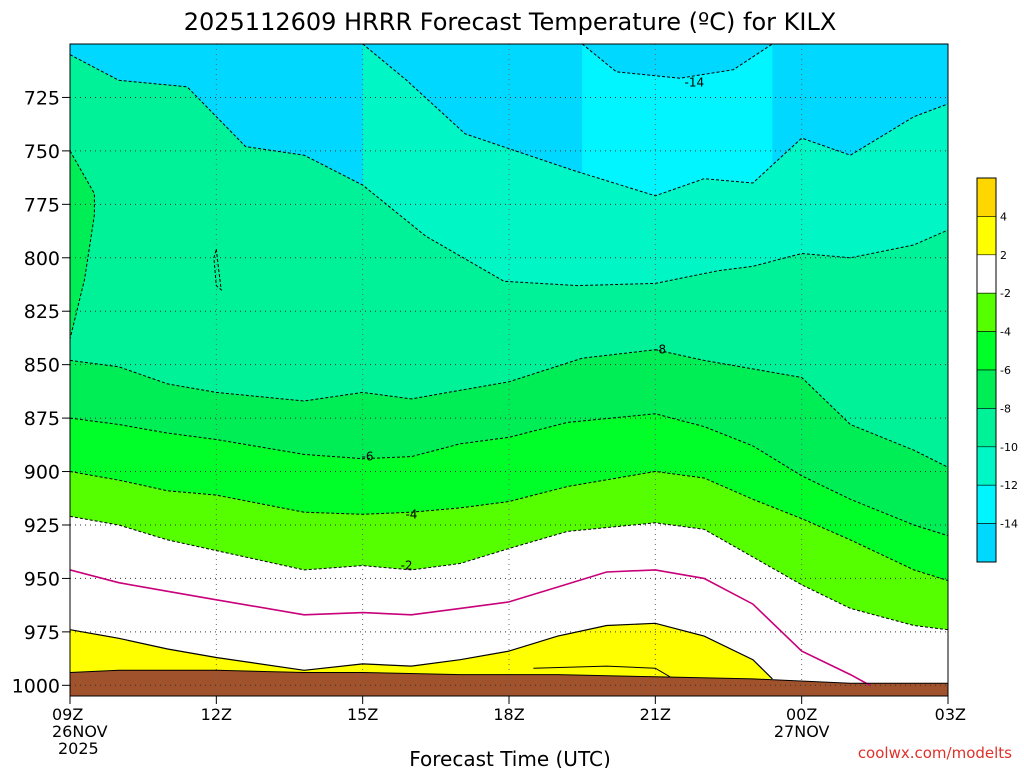 Image resolution: width=1024 pixels, height=772 pixels. I want to click on y-tick-label-900: 900, so click(42, 473).